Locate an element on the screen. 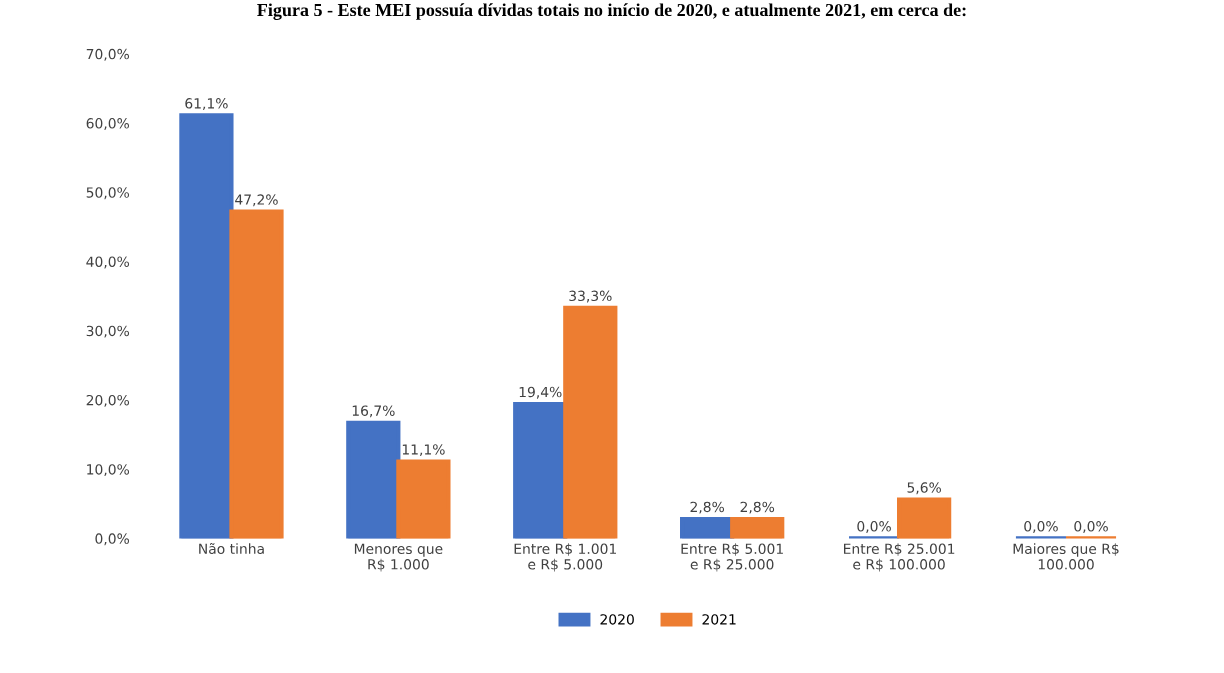 This screenshot has width=1224, height=673. chart-title: Figura 5 - Este MEI possuía dívidas totais no início de 2020, e atualmente 2021, em cerca de: is located at coordinates (611, 11).